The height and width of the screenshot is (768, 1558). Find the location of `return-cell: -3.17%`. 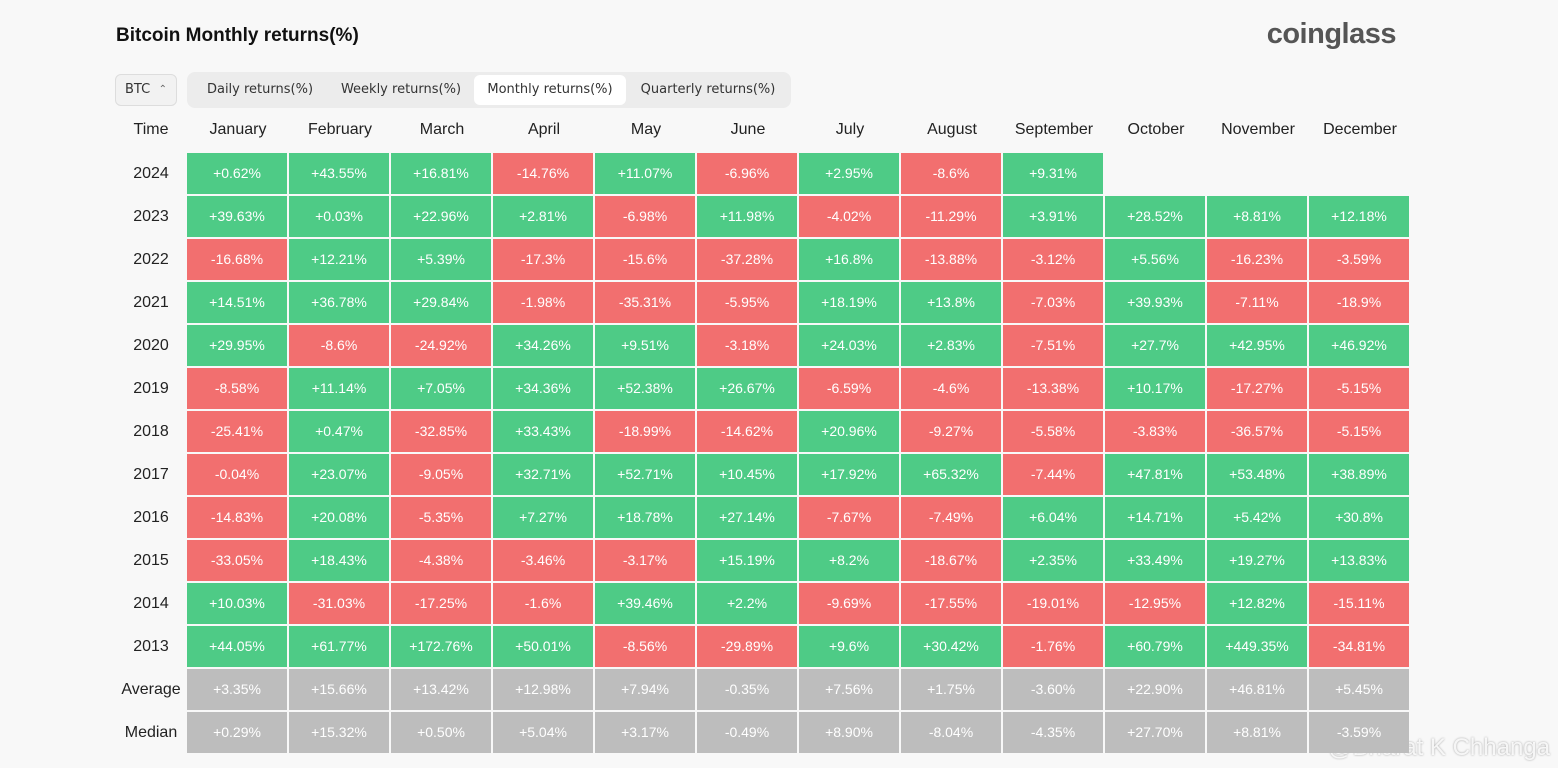

return-cell: -3.17% is located at coordinates (645, 560).